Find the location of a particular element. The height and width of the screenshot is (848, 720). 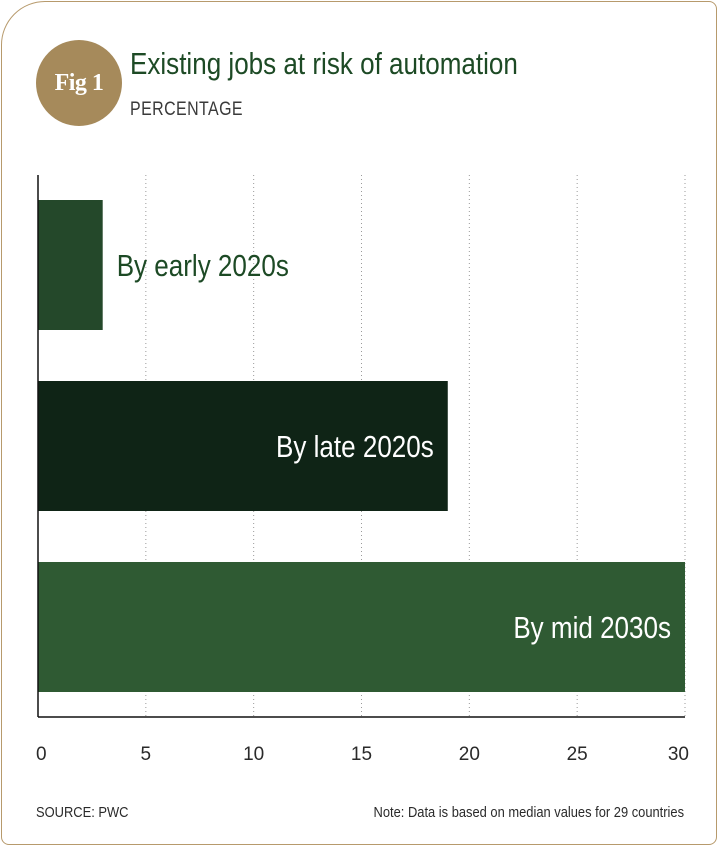

source-note: SOURCE: PWC is located at coordinates (82, 812).